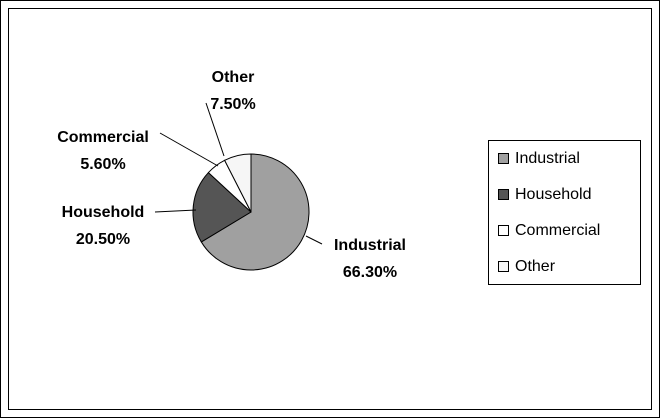 The width and height of the screenshot is (660, 418). What do you see at coordinates (103, 239) in the screenshot?
I see `data-label-value: 20.50%` at bounding box center [103, 239].